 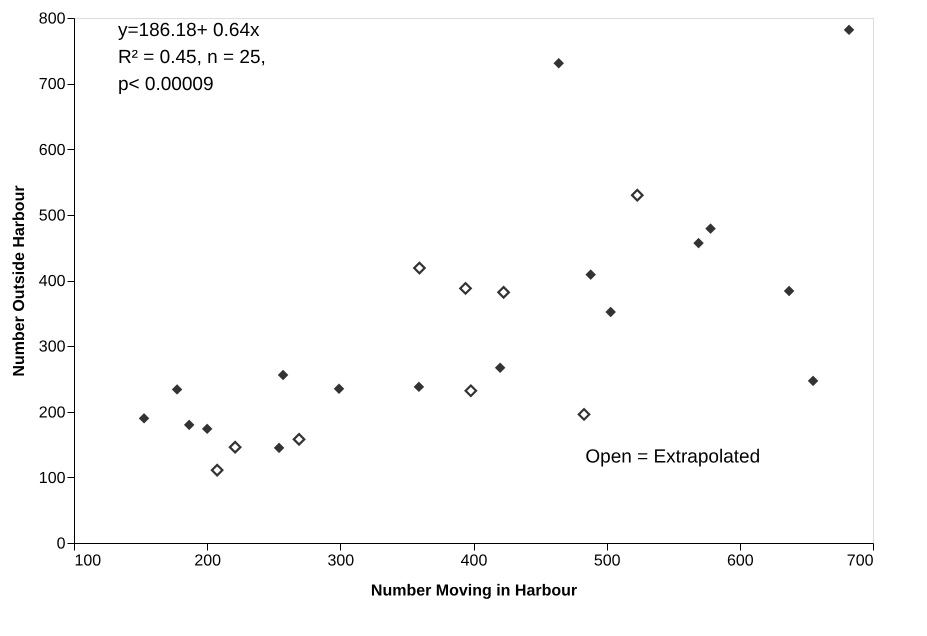 I want to click on y-tick-label: 700, so click(x=52, y=85).